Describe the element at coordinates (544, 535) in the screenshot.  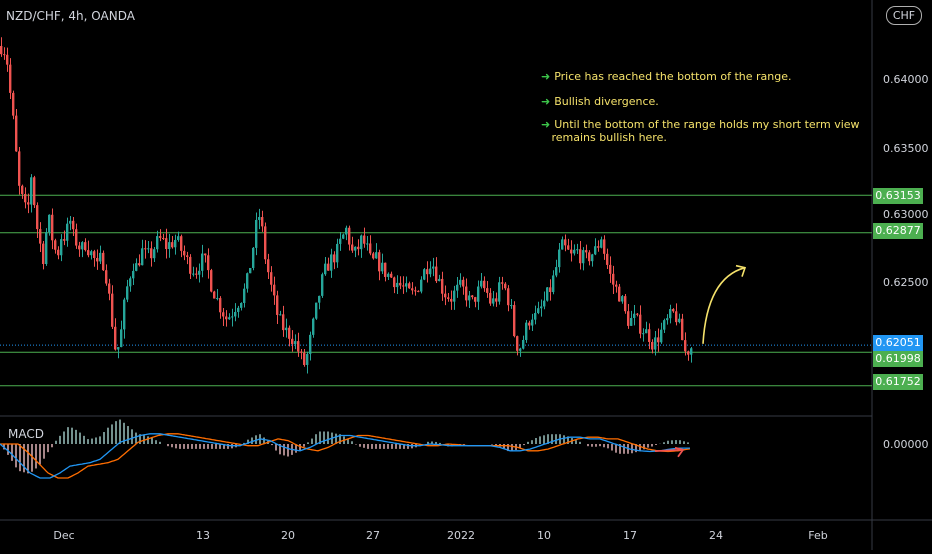
I see `x-tick: 10` at that location.